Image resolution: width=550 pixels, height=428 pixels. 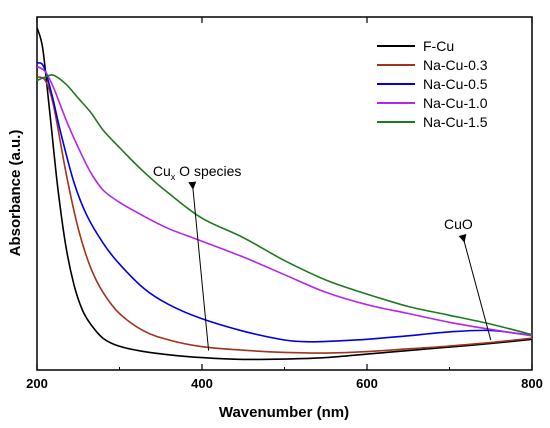 I want to click on legend-label: Na-Cu-0.5, so click(x=455, y=84).